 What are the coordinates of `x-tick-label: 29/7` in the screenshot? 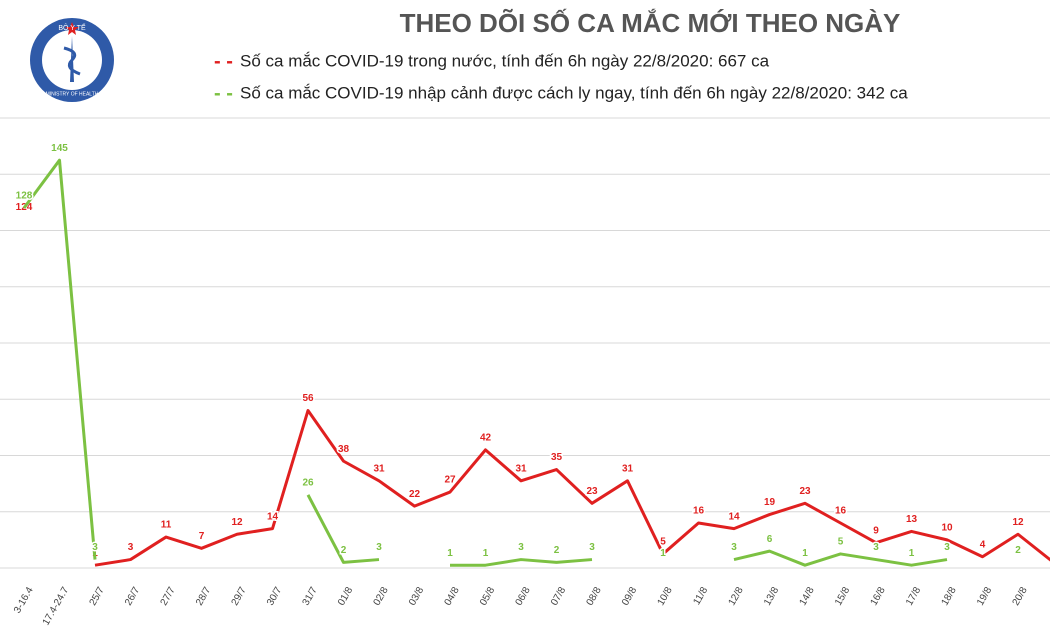 It's located at (239, 596).